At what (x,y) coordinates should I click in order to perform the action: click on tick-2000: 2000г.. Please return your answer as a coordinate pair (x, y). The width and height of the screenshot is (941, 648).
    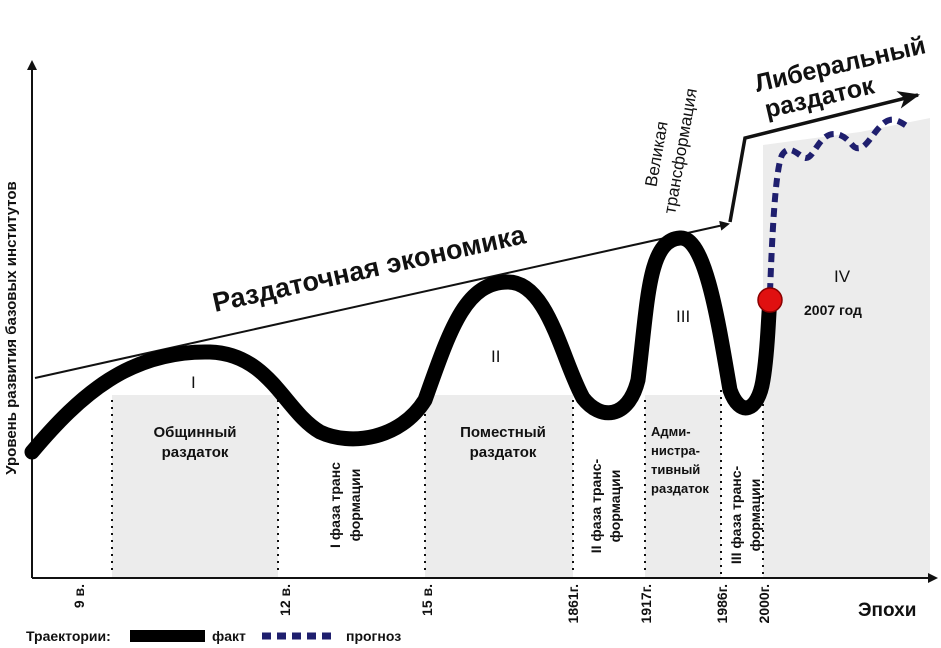
    Looking at the image, I should click on (764, 603).